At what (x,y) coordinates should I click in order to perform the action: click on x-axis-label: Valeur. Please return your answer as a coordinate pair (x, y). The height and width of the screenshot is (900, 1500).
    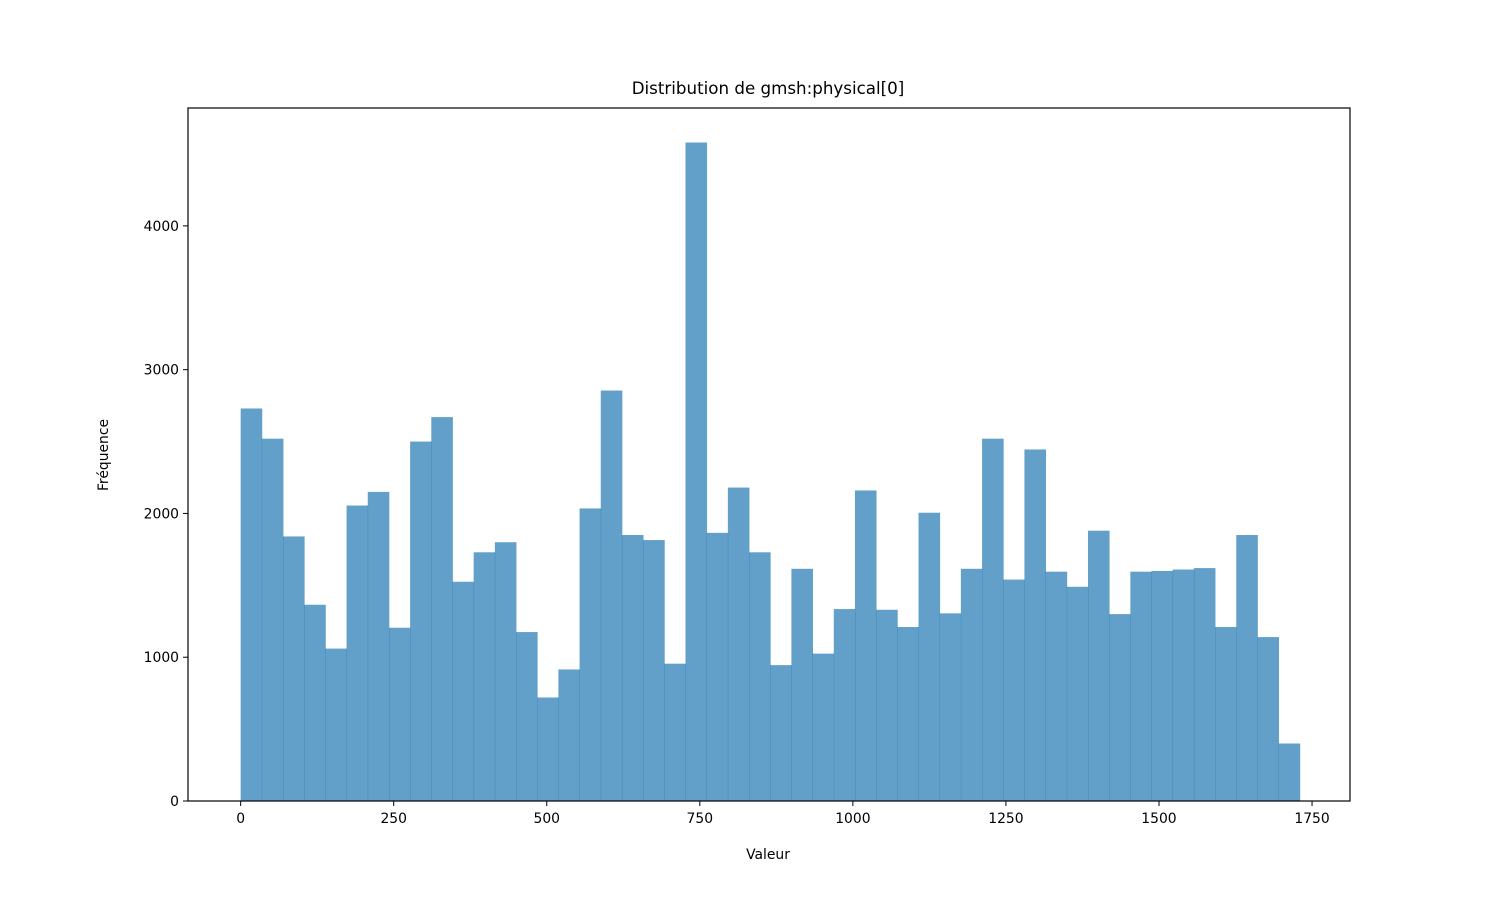
    Looking at the image, I should click on (768, 855).